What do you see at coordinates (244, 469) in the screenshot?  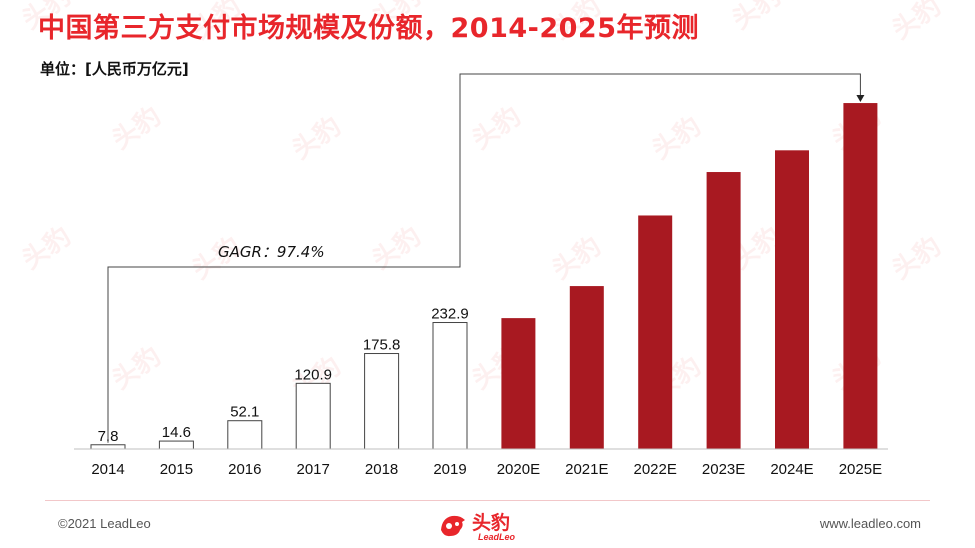 I see `x-tick-label: 2016` at bounding box center [244, 469].